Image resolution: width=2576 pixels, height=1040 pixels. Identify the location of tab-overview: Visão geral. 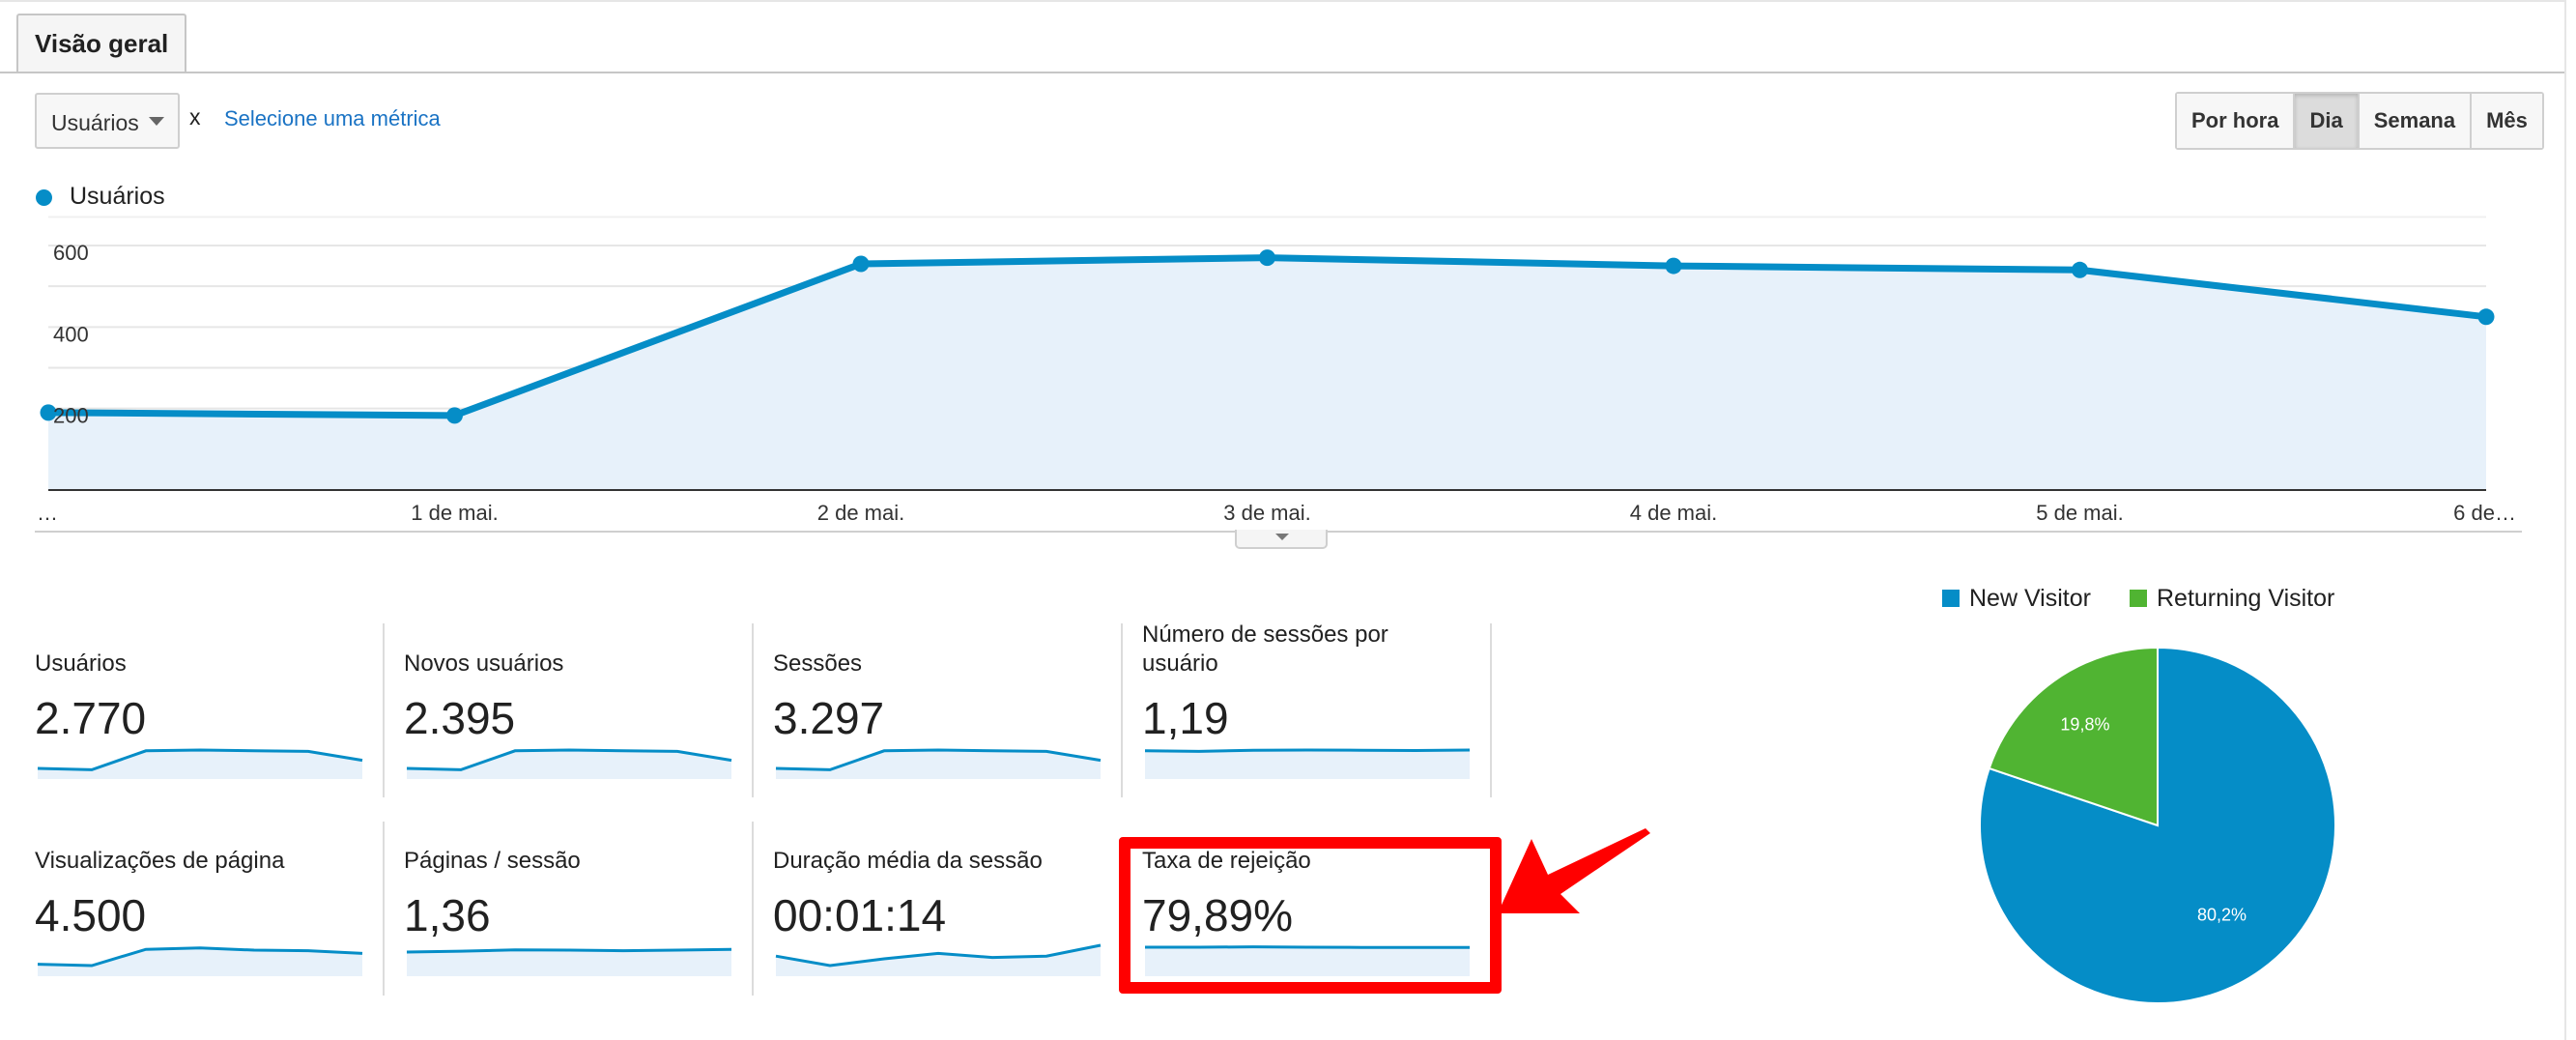
(102, 43).